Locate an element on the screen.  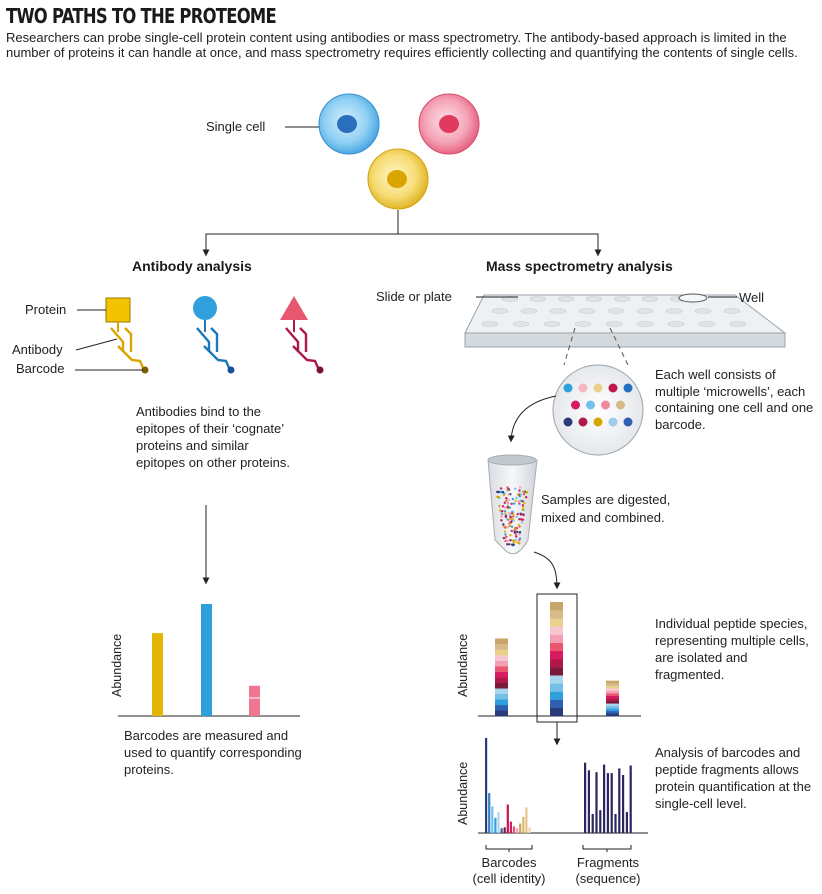
split-arrows is located at coordinates (402, 233).